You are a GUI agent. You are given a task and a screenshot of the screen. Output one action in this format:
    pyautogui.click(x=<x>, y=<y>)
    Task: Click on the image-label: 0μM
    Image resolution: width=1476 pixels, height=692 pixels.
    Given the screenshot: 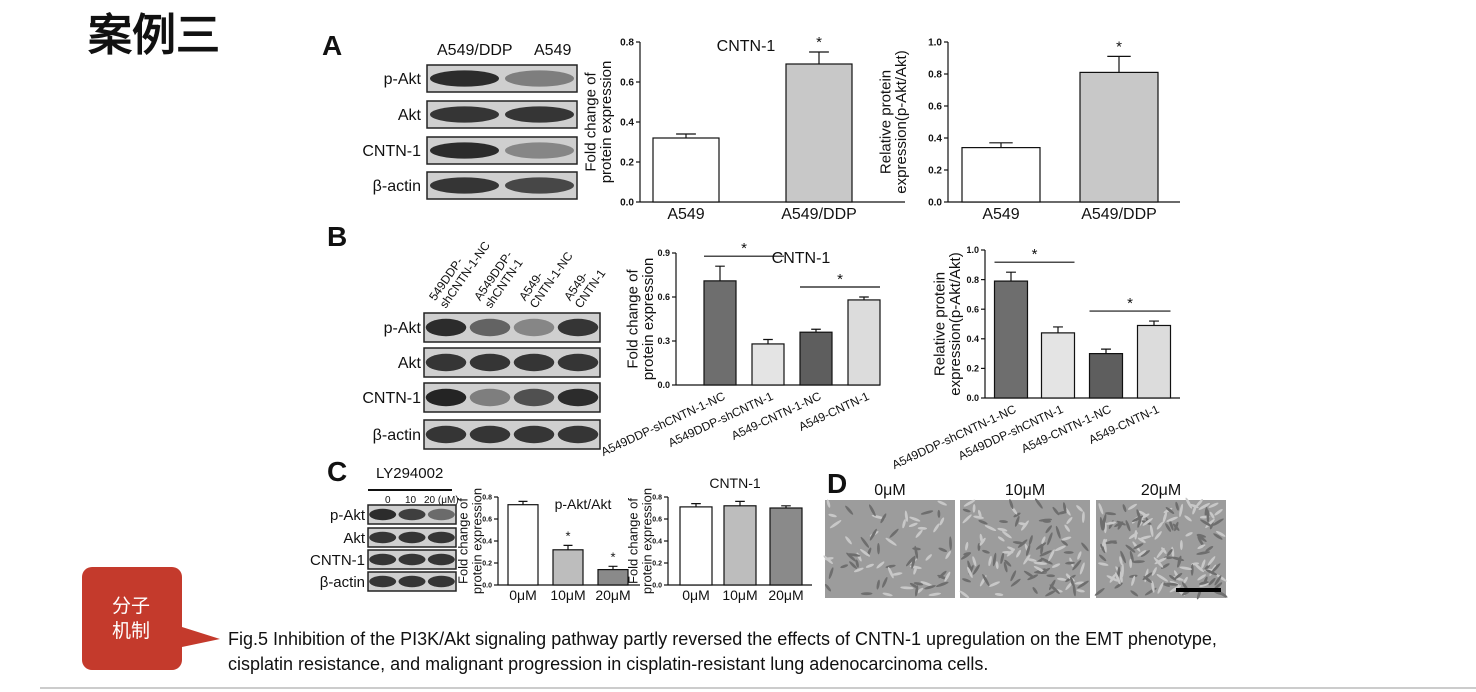 What is the action you would take?
    pyautogui.click(x=889, y=490)
    